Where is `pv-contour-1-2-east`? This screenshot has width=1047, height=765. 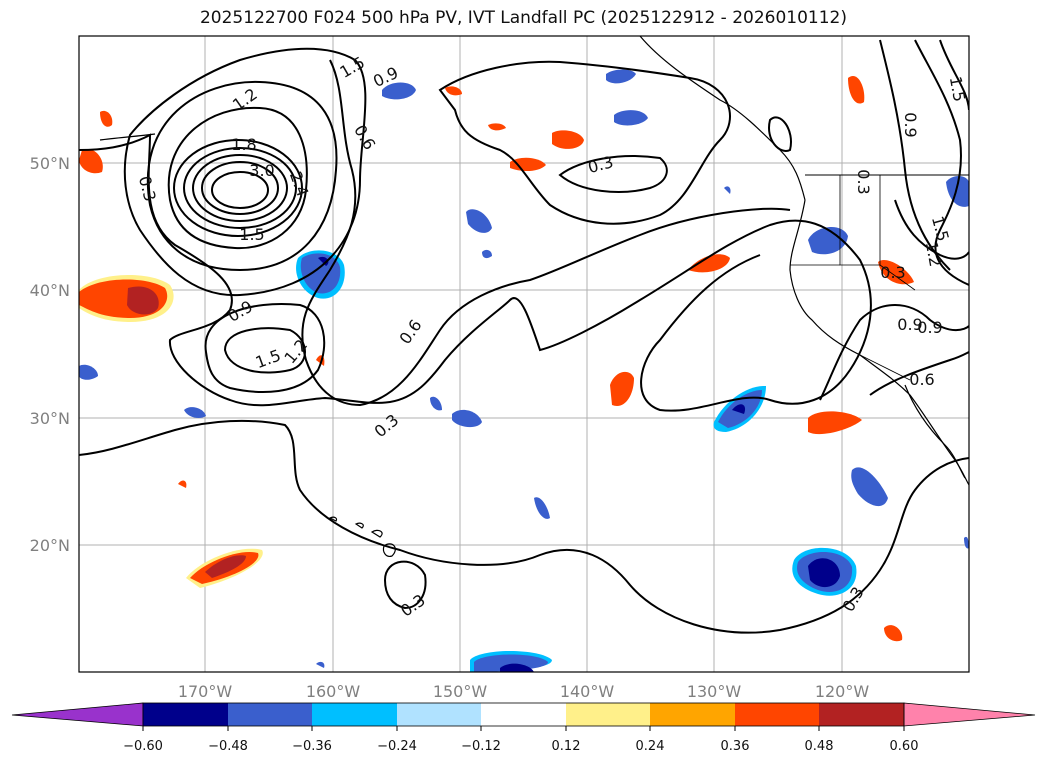 pv-contour-1-2-east is located at coordinates (941, 162).